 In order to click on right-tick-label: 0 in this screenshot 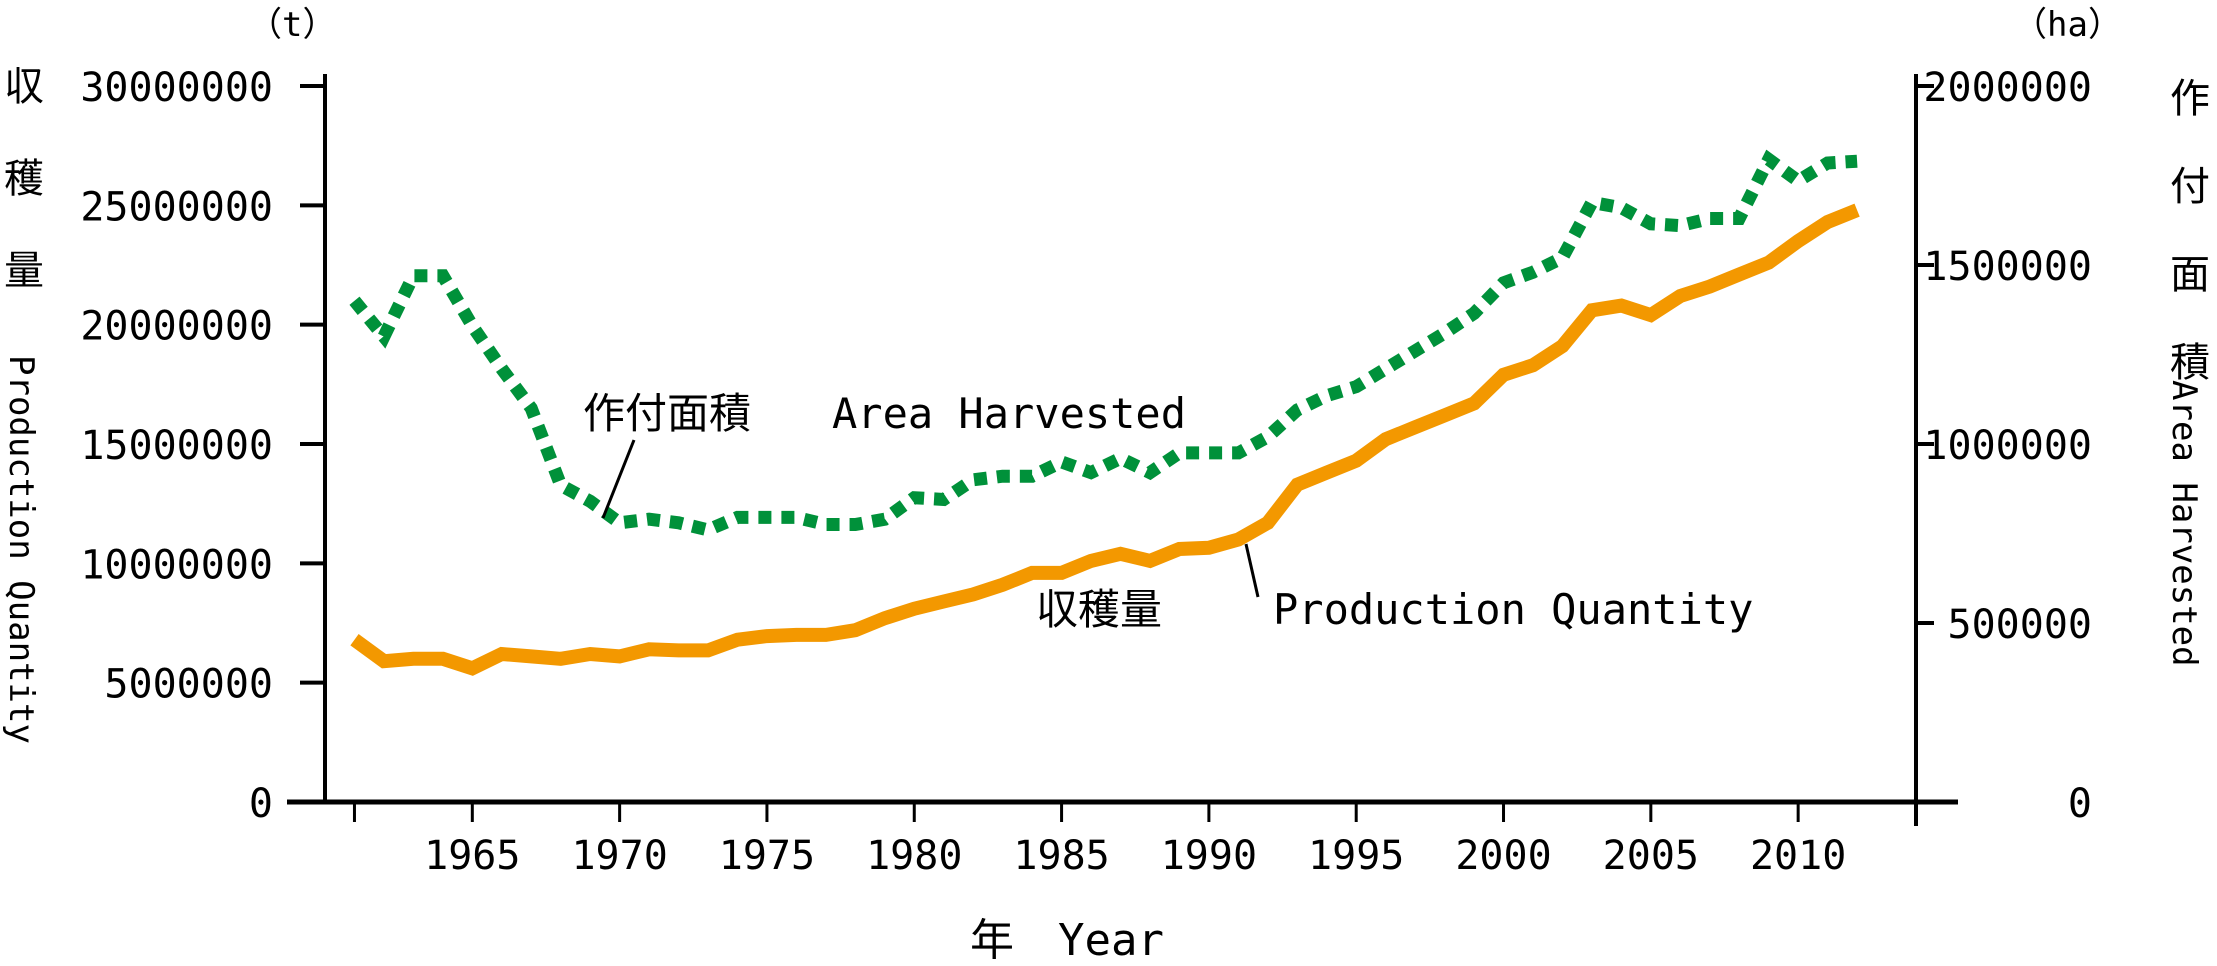, I will do `click(2080, 804)`.